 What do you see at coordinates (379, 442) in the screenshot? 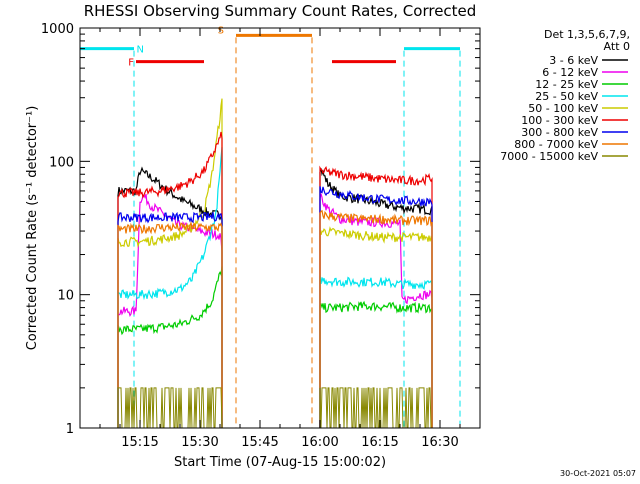
I see `x-tick-label: 16:15` at bounding box center [379, 442].